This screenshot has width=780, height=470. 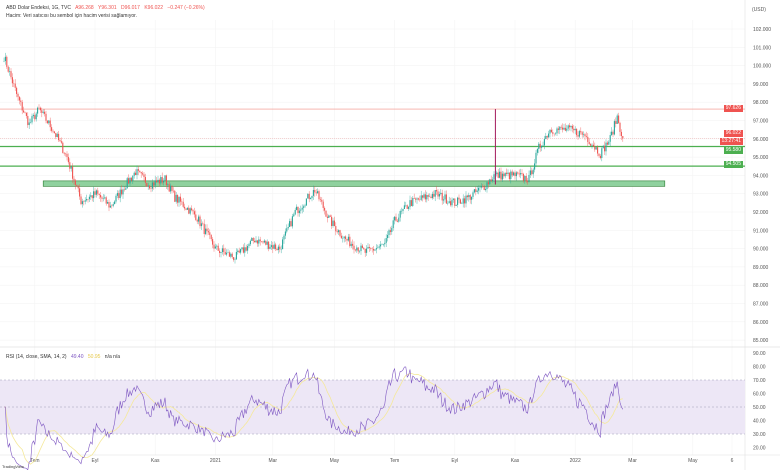 I want to click on open-value: A96.268, so click(x=84, y=8).